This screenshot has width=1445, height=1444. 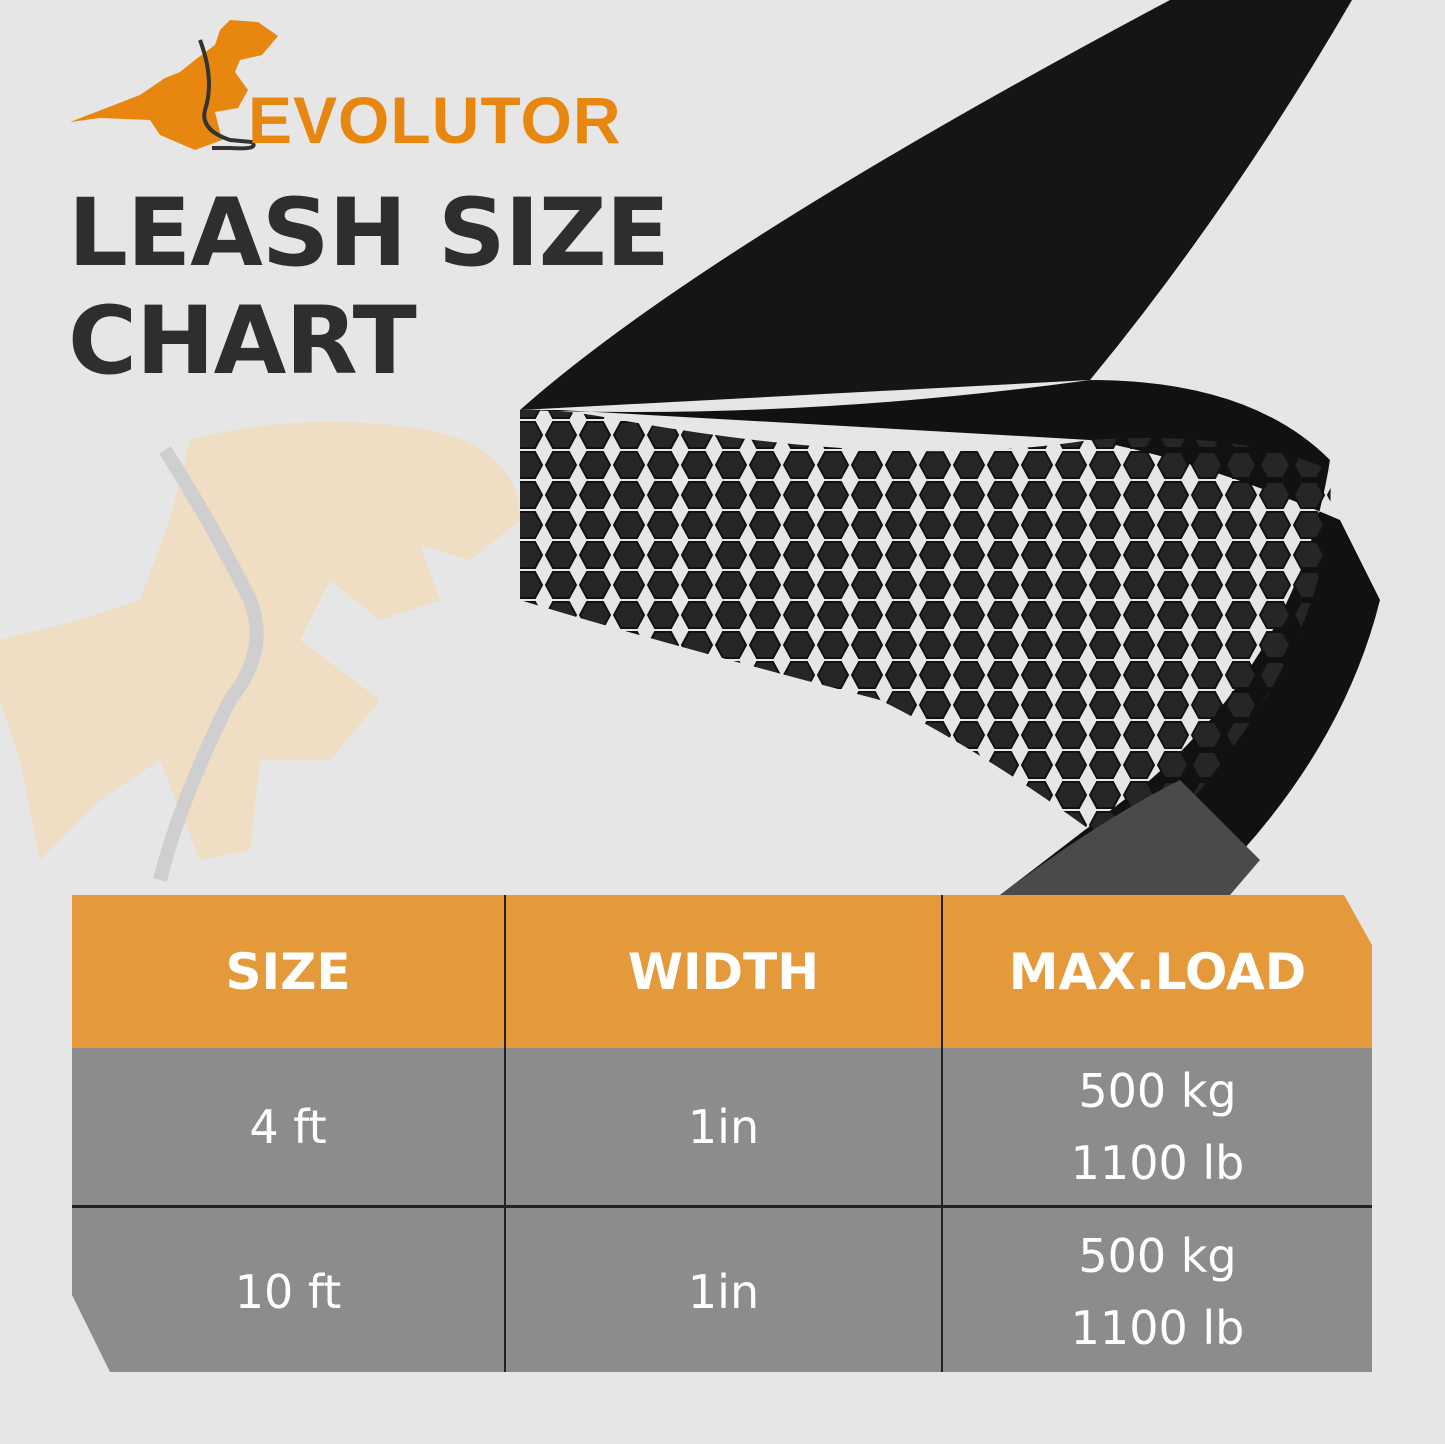 What do you see at coordinates (227, 95) in the screenshot?
I see `leash-logo-icon` at bounding box center [227, 95].